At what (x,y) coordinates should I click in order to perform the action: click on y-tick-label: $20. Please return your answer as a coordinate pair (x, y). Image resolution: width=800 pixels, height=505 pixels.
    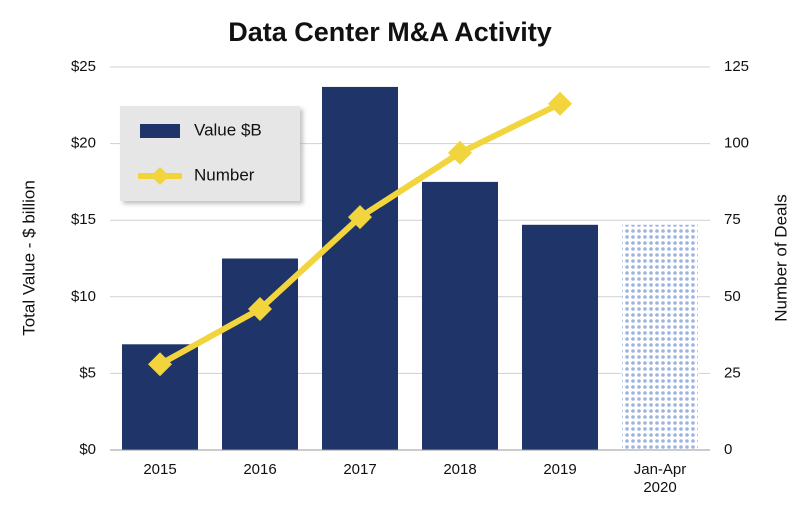
    Looking at the image, I should click on (83, 143).